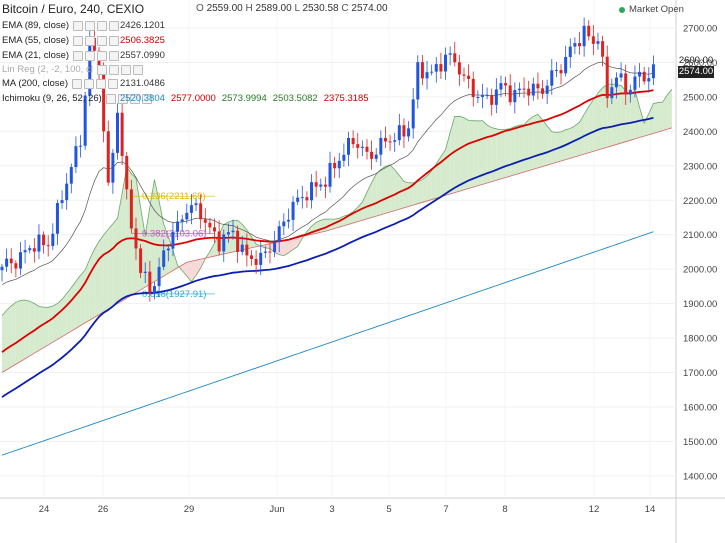  What do you see at coordinates (52, 98) in the screenshot?
I see `indicator-label: Ichimoku (9, 26, 52, 26)` at bounding box center [52, 98].